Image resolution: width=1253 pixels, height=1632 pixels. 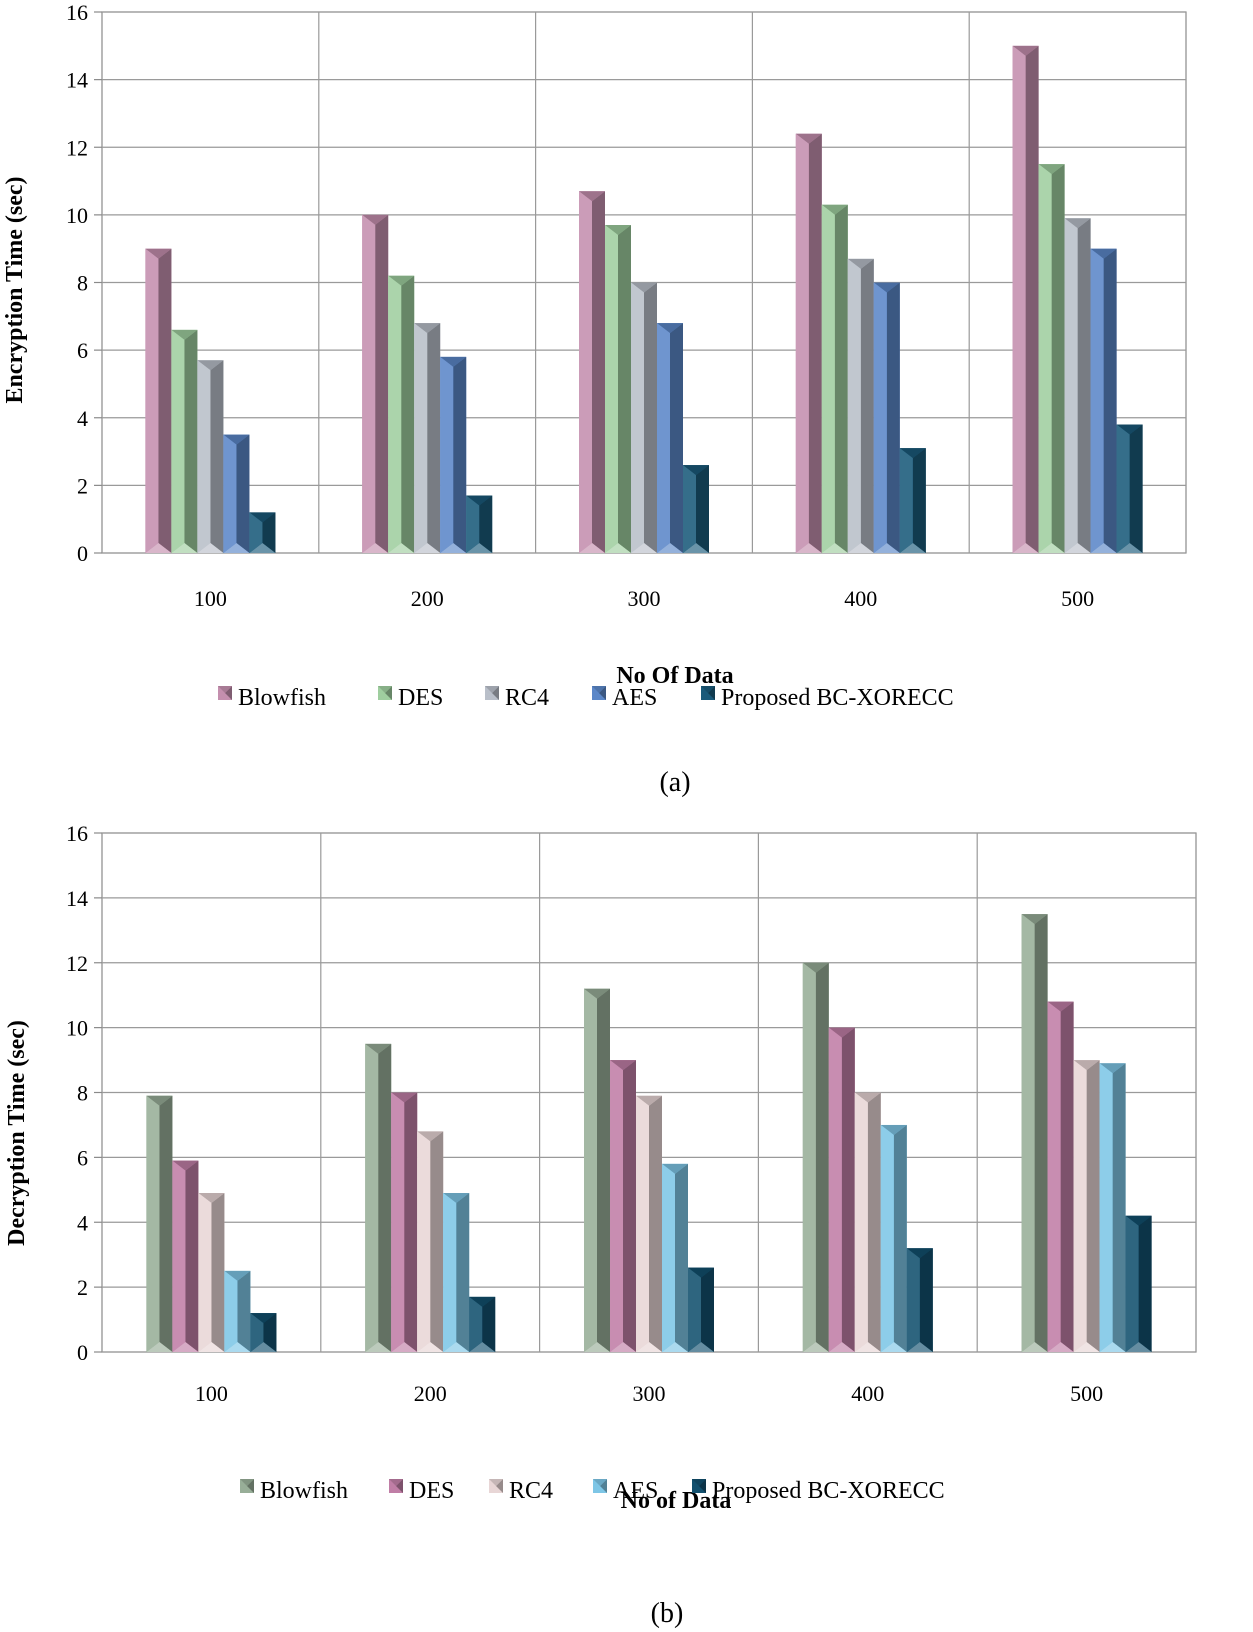 What do you see at coordinates (82, 1222) in the screenshot?
I see `y-tick-label: 4` at bounding box center [82, 1222].